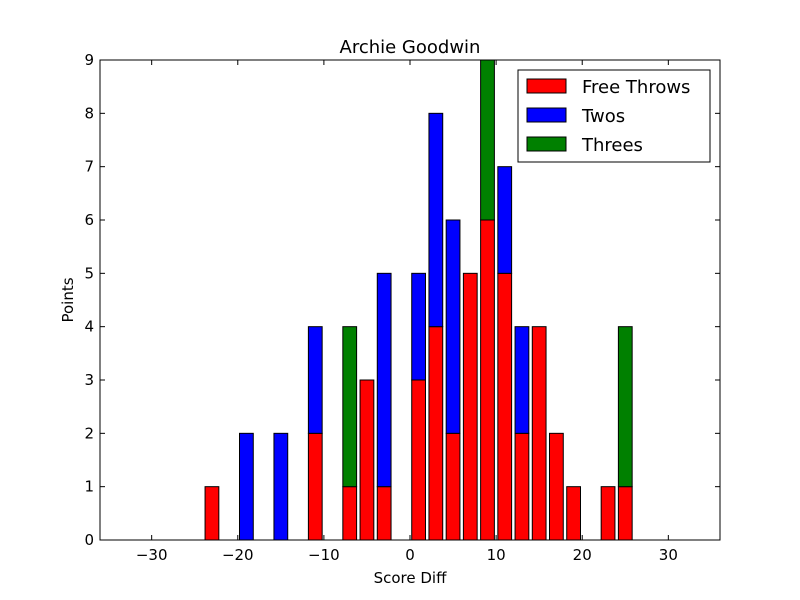 Image resolution: width=800 pixels, height=600 pixels. What do you see at coordinates (89, 167) in the screenshot?
I see `y-tick-label: 7` at bounding box center [89, 167].